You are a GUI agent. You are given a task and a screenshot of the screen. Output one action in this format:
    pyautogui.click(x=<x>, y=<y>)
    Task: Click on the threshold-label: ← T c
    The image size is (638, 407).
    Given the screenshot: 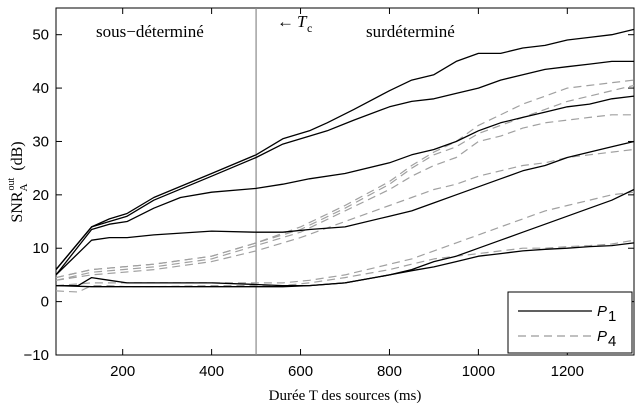 What is the action you would take?
    pyautogui.click(x=294, y=23)
    